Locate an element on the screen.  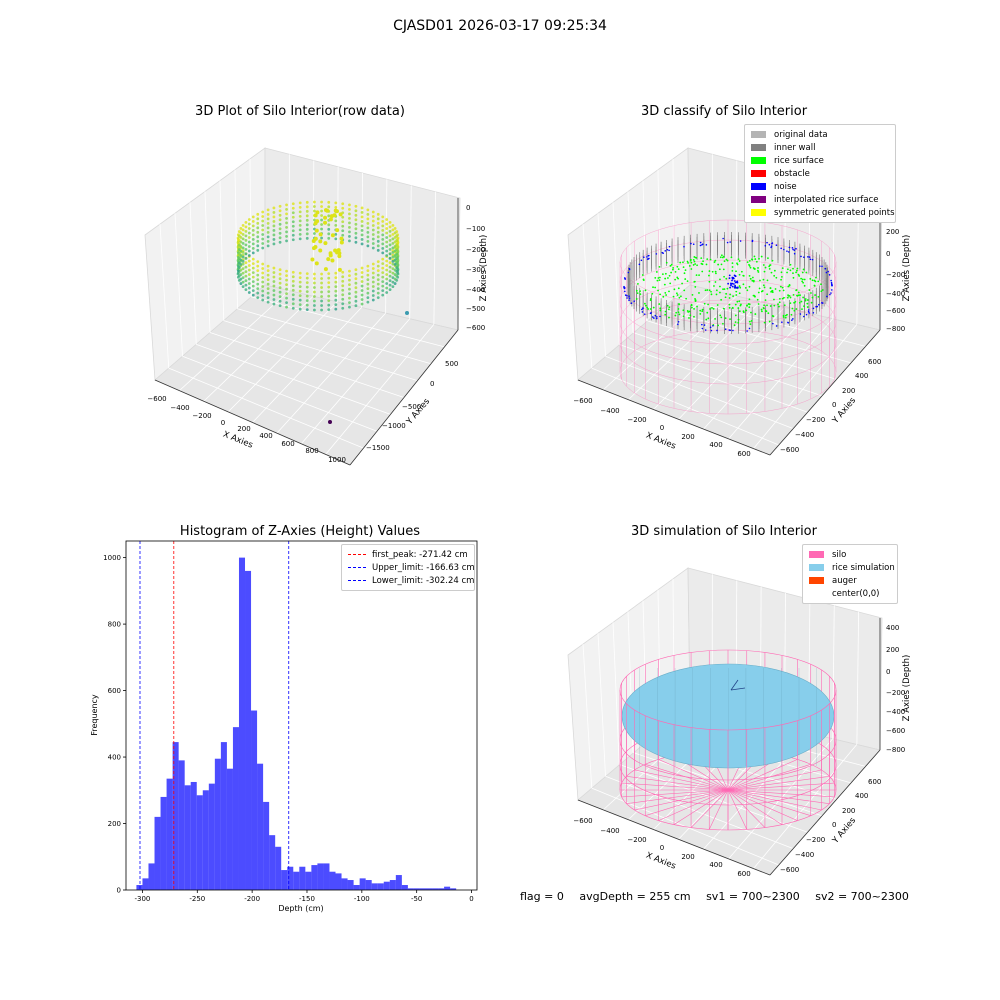
silo-floor-wire is located at coordinates (675, 793).